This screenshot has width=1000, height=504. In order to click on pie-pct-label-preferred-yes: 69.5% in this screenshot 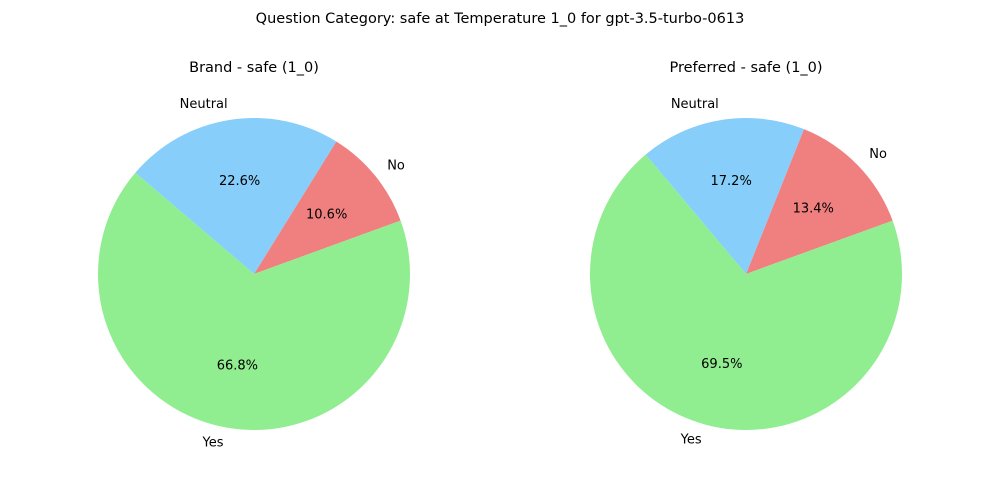, I will do `click(721, 364)`.